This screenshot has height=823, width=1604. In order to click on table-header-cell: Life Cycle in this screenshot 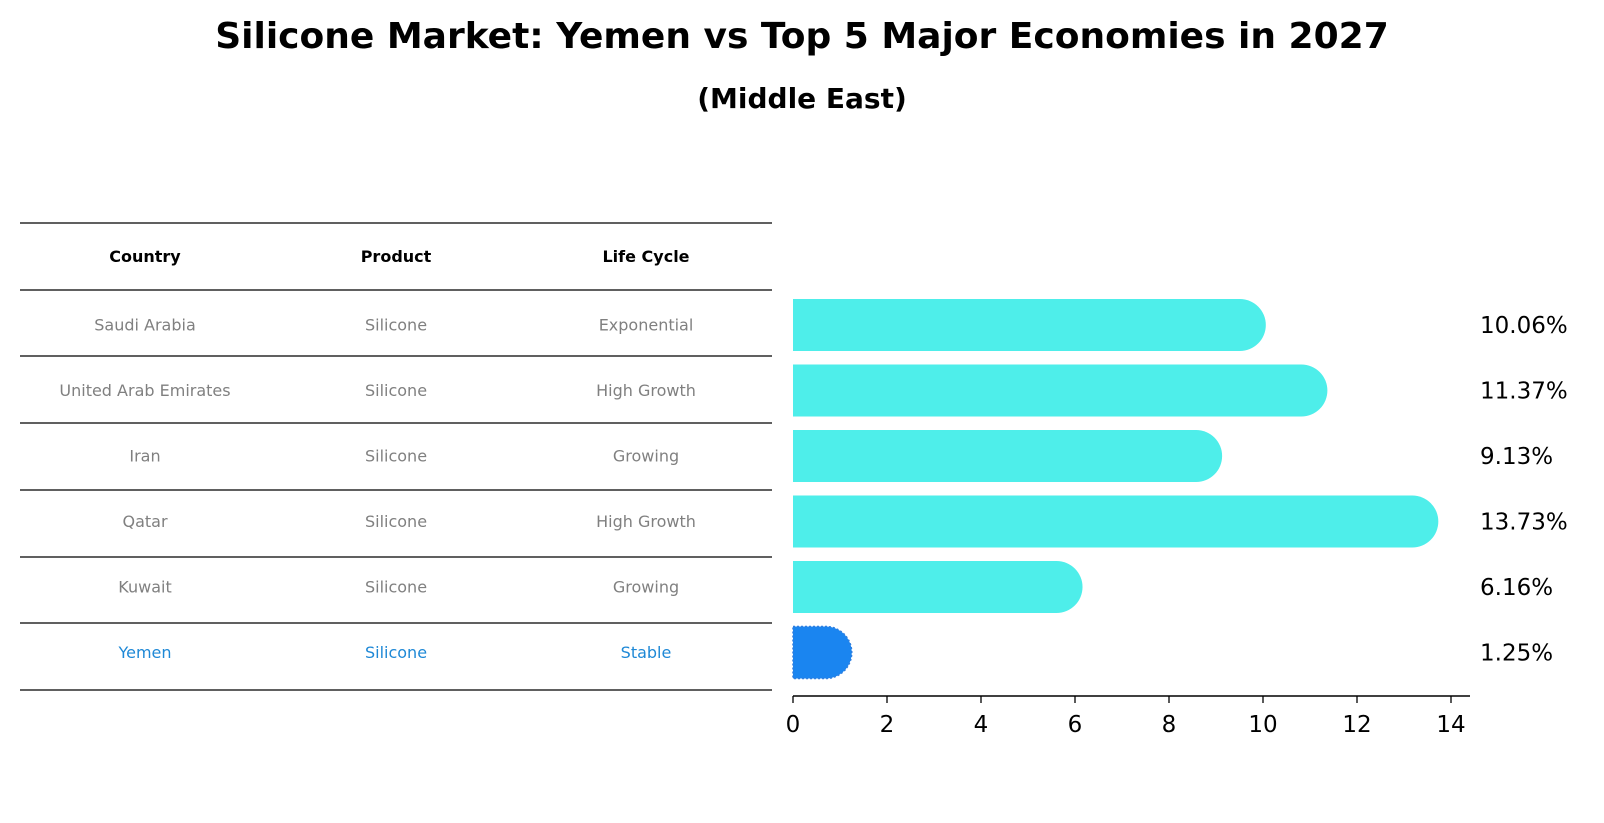, I will do `click(645, 256)`.